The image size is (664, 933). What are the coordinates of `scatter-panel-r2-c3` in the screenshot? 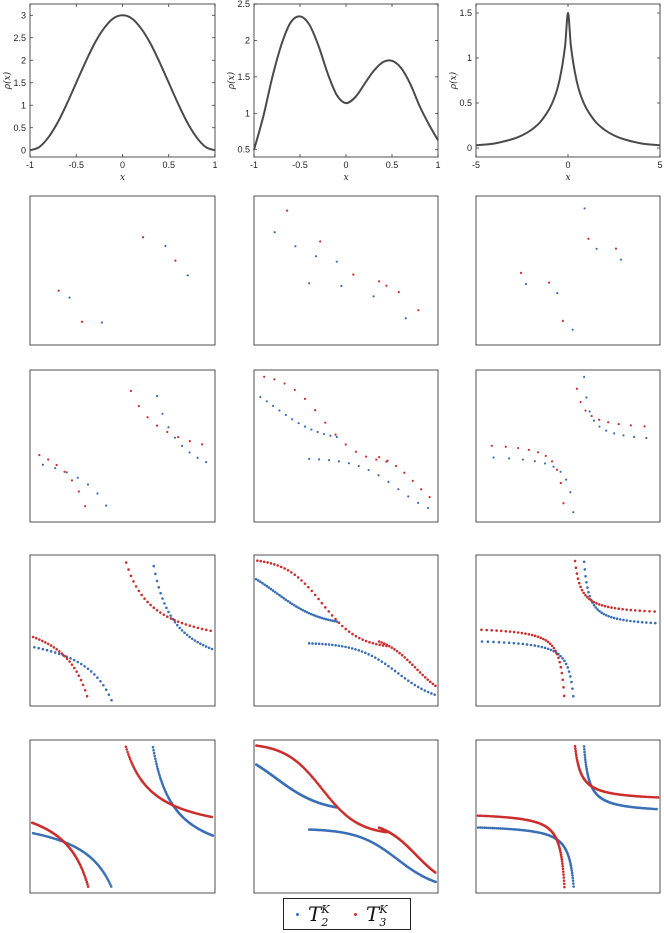 It's located at (568, 270).